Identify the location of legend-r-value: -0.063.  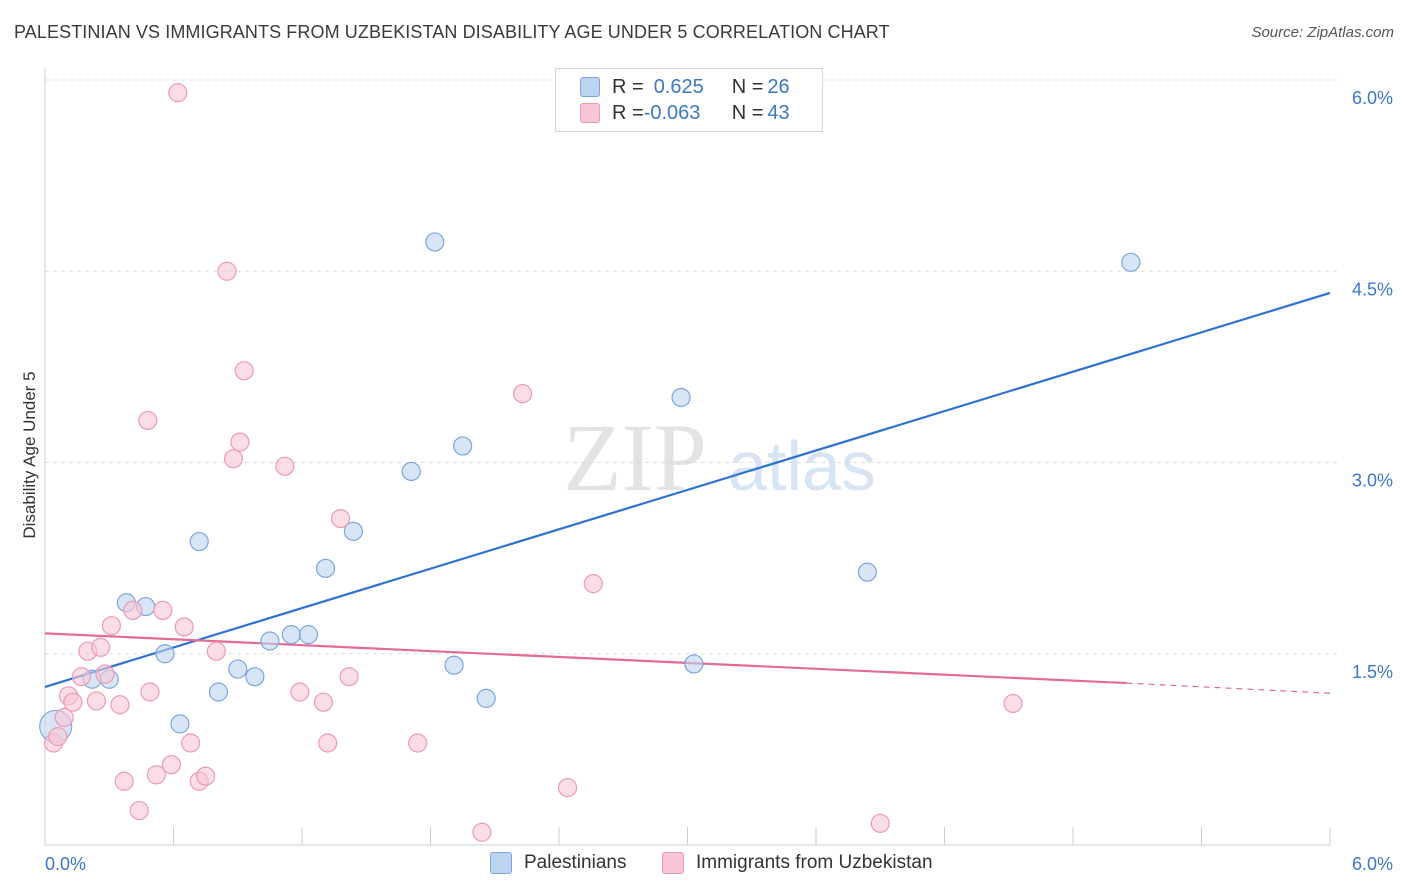
(672, 112).